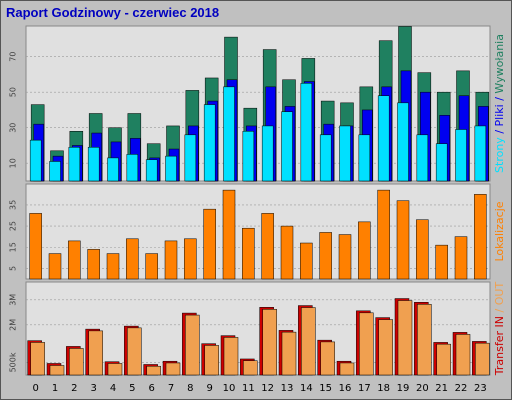 Image resolution: width=512 pixels, height=400 pixels. What do you see at coordinates (499, 294) in the screenshot?
I see `transfer-side-label-part: OUT` at bounding box center [499, 294].